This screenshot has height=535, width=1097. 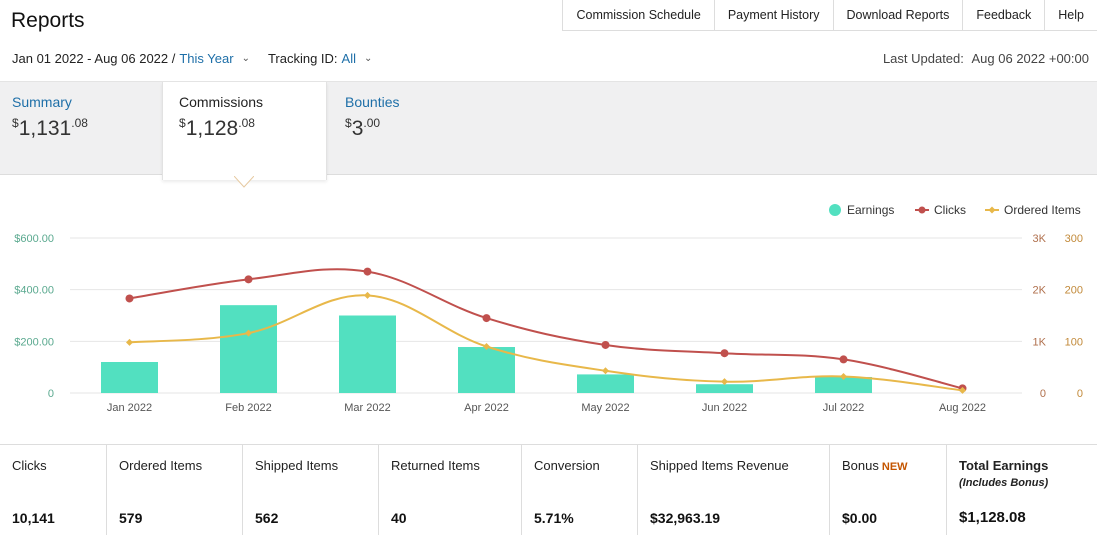 What do you see at coordinates (34, 342) in the screenshot?
I see `y-axis-left-tick: $200.00` at bounding box center [34, 342].